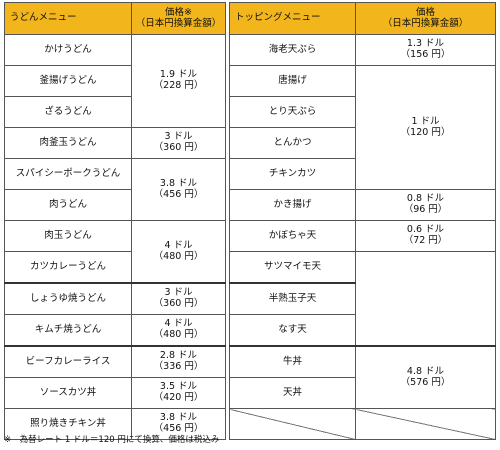 Image resolution: width=500 pixels, height=450 pixels. What do you see at coordinates (68, 236) in the screenshot?
I see `udon-item: 肉玉うどん` at bounding box center [68, 236].